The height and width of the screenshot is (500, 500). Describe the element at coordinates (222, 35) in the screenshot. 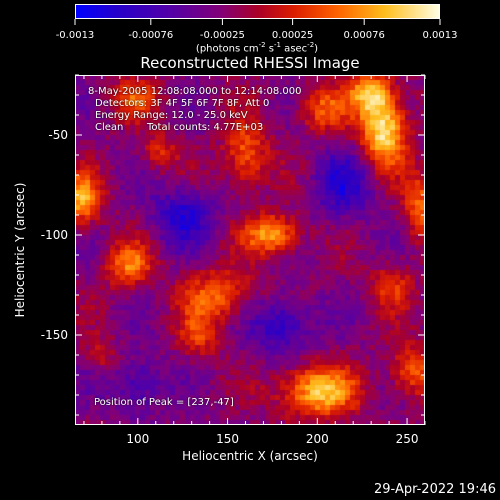

I see `colorbar-tick-label: -0.00025` at that location.